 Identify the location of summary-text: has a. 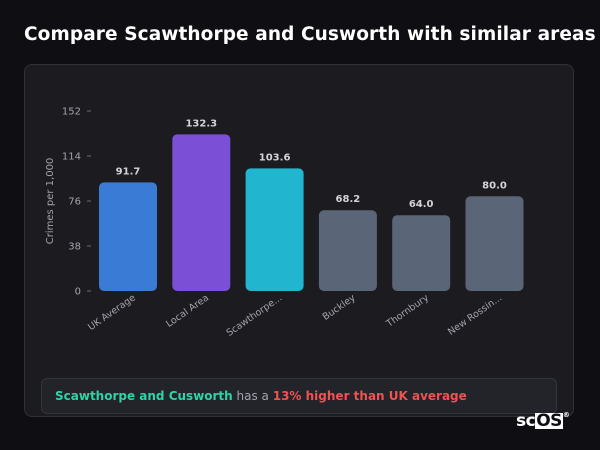
(252, 396).